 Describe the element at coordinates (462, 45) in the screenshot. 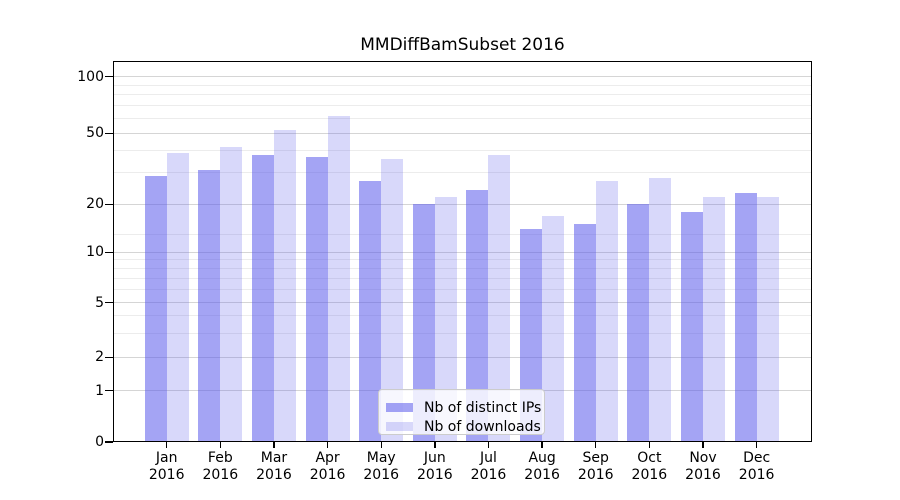

I see `chart-title: MMDiffBamSubset 2016` at that location.